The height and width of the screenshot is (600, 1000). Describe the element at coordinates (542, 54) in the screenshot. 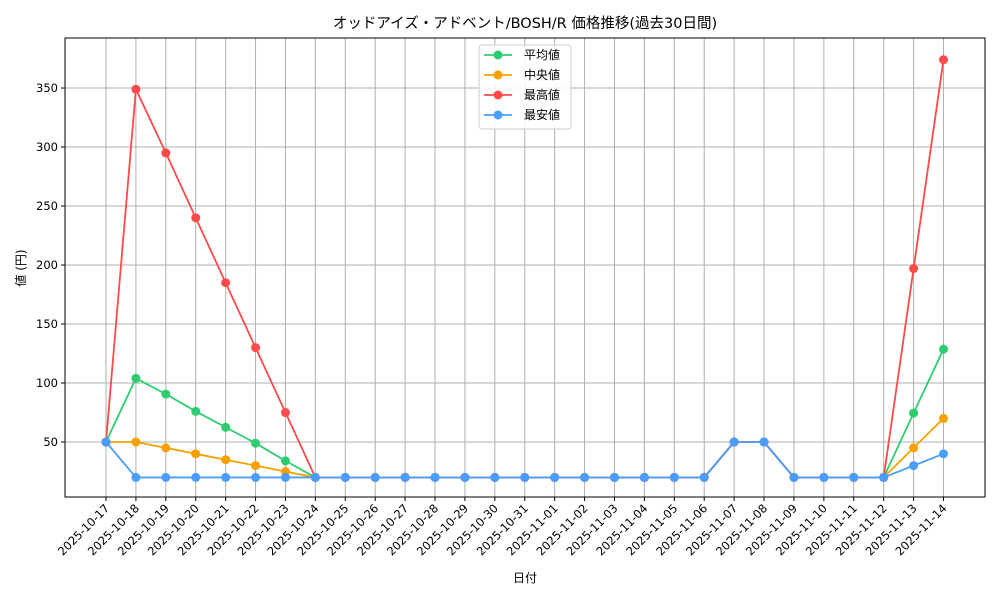

I see `legend-label: 平均値` at that location.